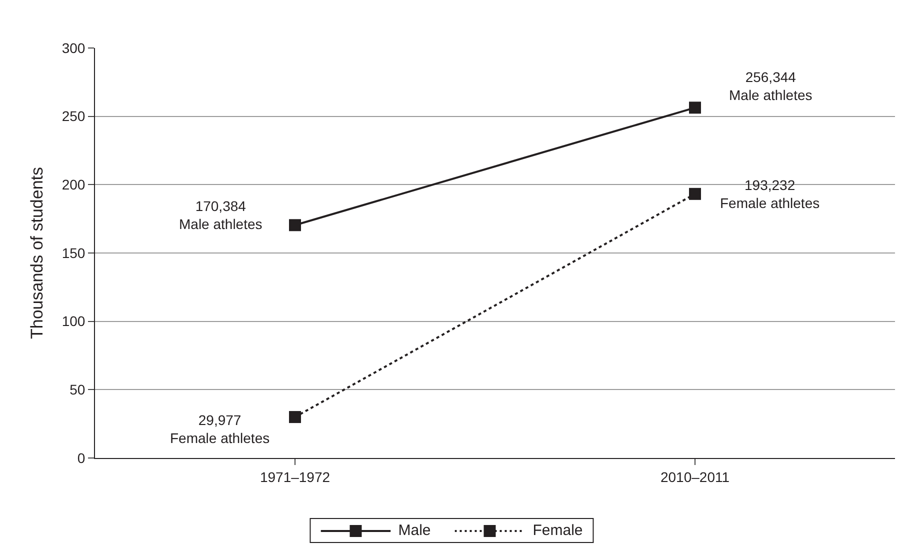 The image size is (903, 556). I want to click on x-tick-label: 2010–2011, so click(695, 476).